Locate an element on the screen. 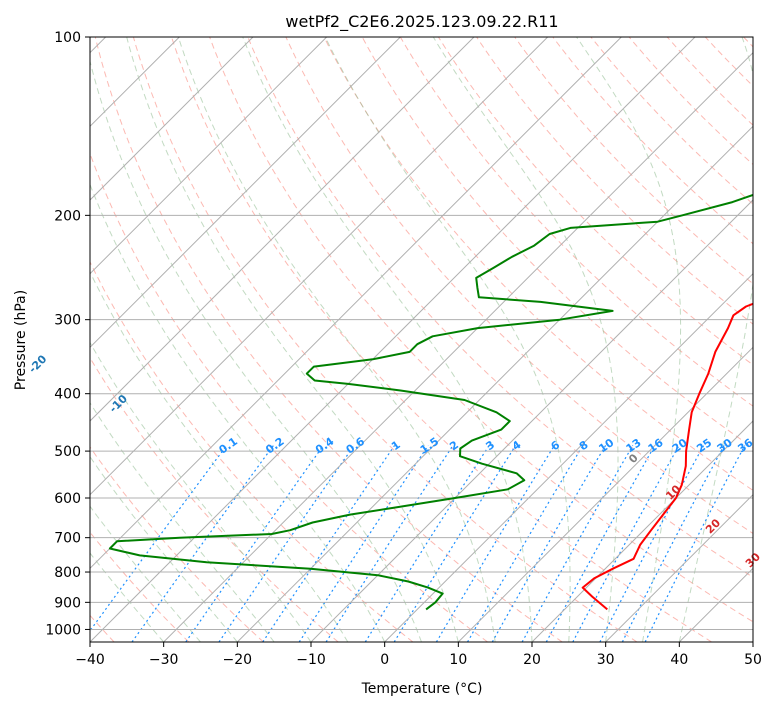  x-tick-label: 20 is located at coordinates (532, 660).